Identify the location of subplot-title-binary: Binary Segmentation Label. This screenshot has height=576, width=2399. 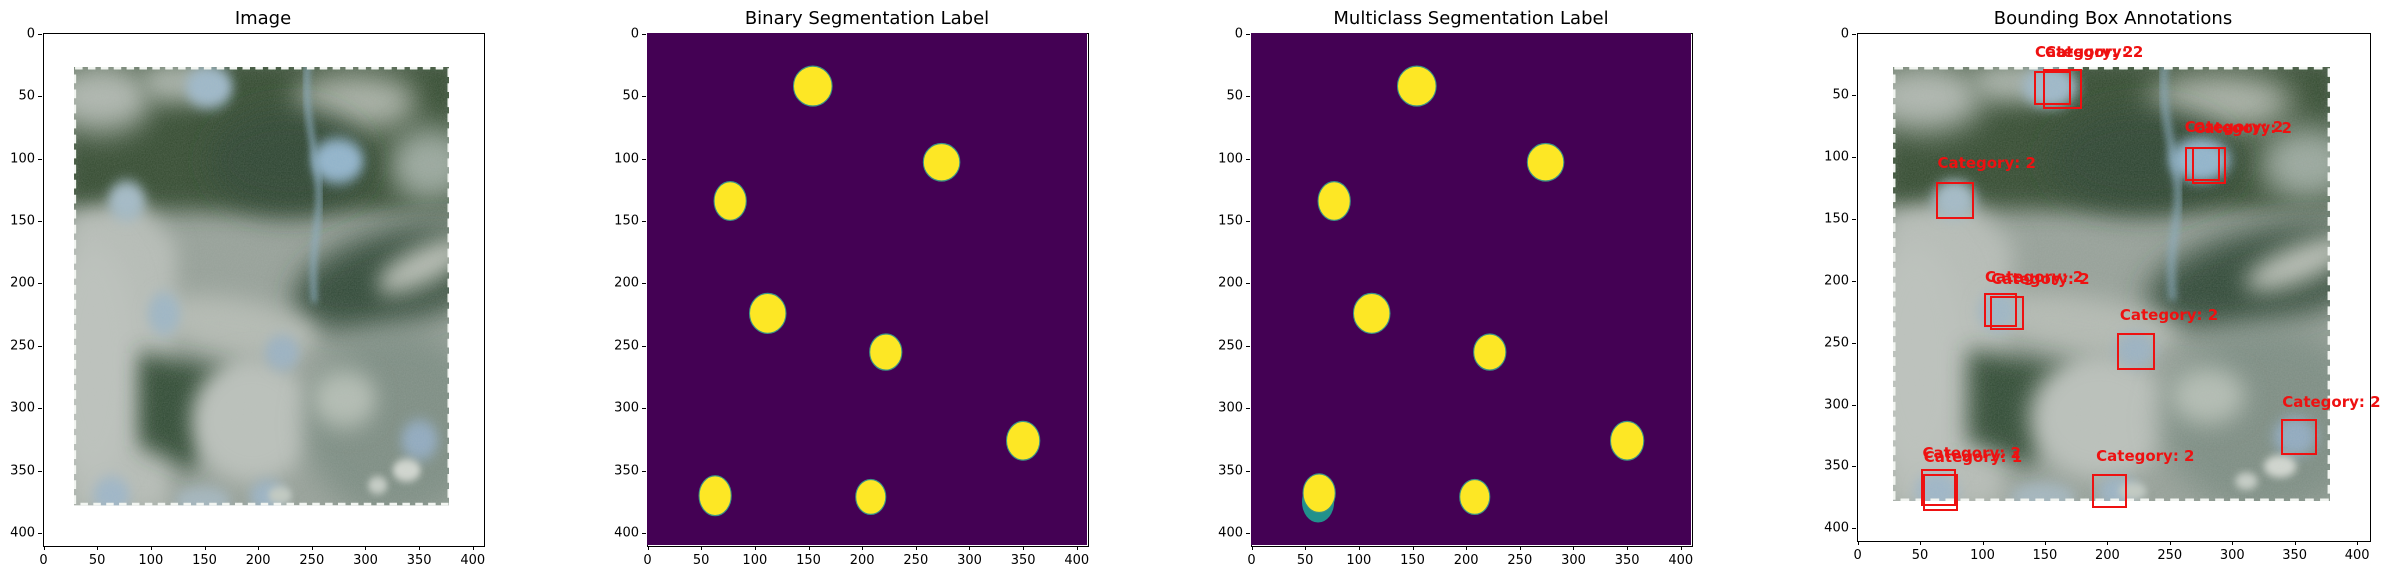
(867, 18).